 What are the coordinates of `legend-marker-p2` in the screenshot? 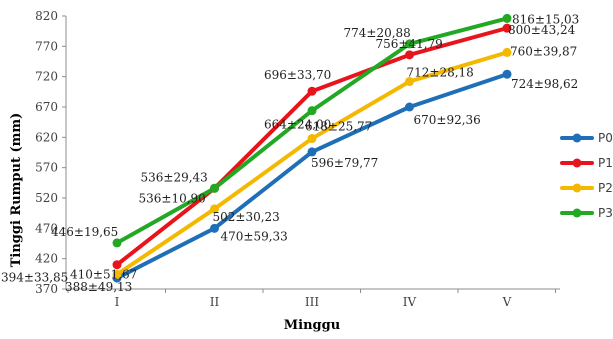 It's located at (577, 188).